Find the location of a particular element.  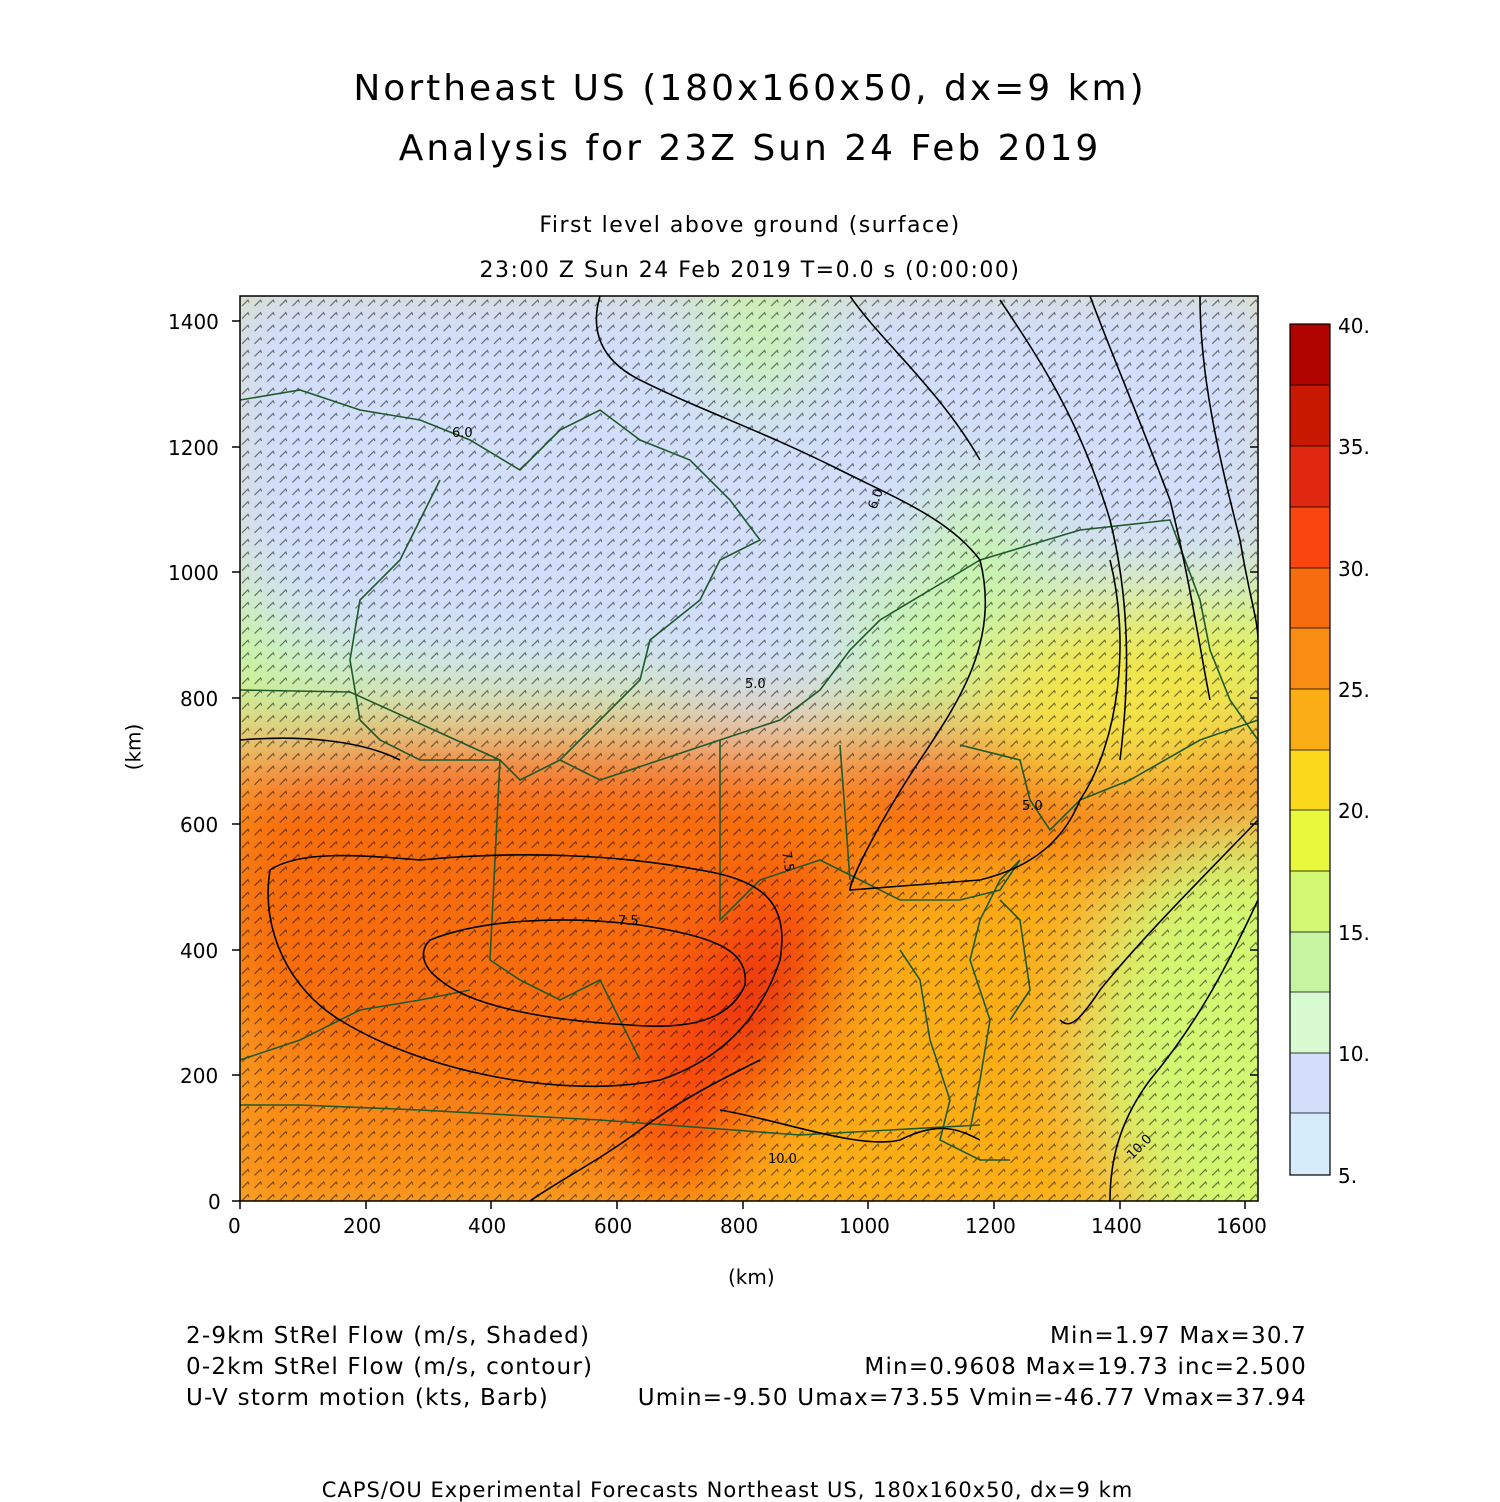

y-tick-label: 800 is located at coordinates (199, 699).